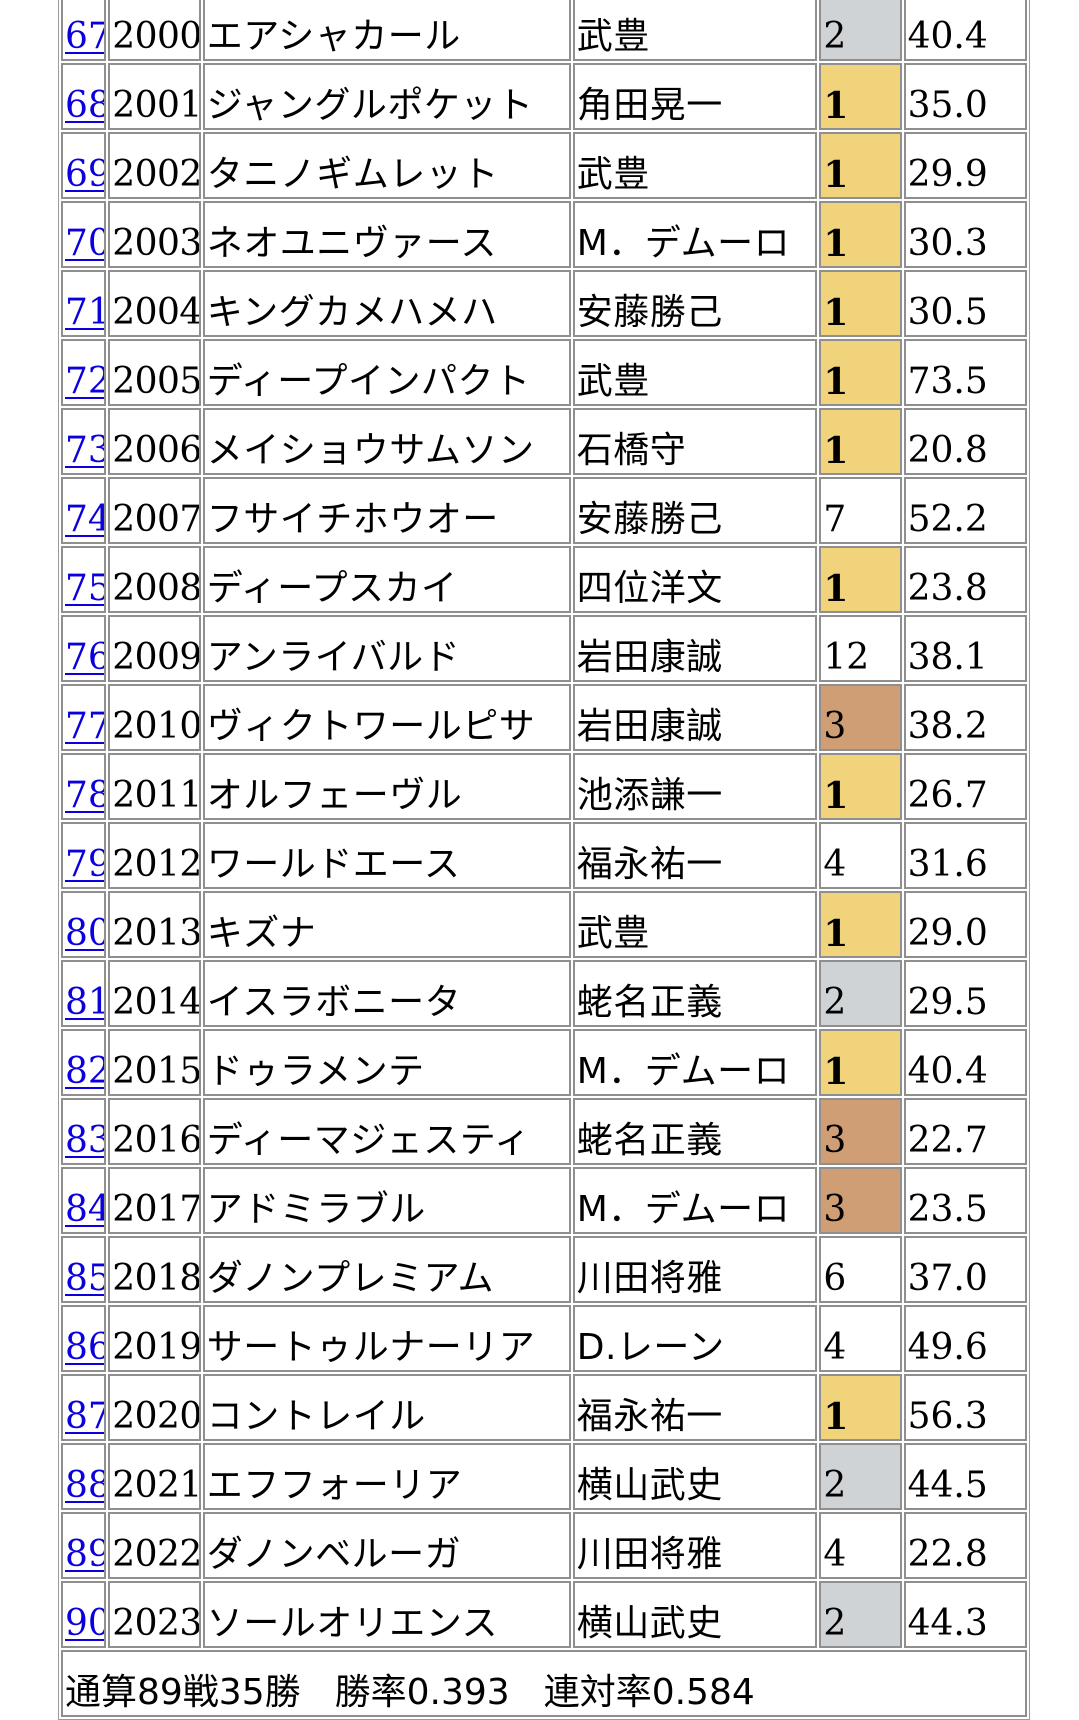 Image resolution: width=1079 pixels, height=1720 pixels. I want to click on table-row: 76 2009 アンライバルド 岩田康誠 12 38.1, so click(544, 648).